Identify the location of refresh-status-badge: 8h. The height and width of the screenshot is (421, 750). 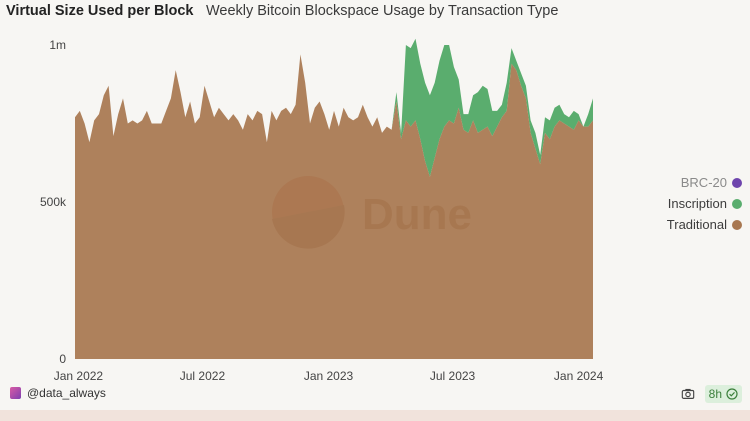
(723, 394).